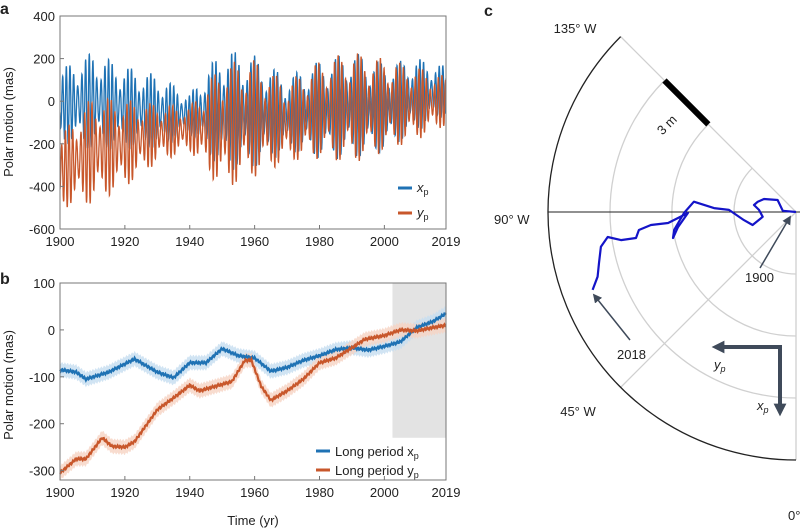 The width and height of the screenshot is (800, 530). What do you see at coordinates (512, 219) in the screenshot?
I see `angle-label-90w: 90° W` at bounding box center [512, 219].